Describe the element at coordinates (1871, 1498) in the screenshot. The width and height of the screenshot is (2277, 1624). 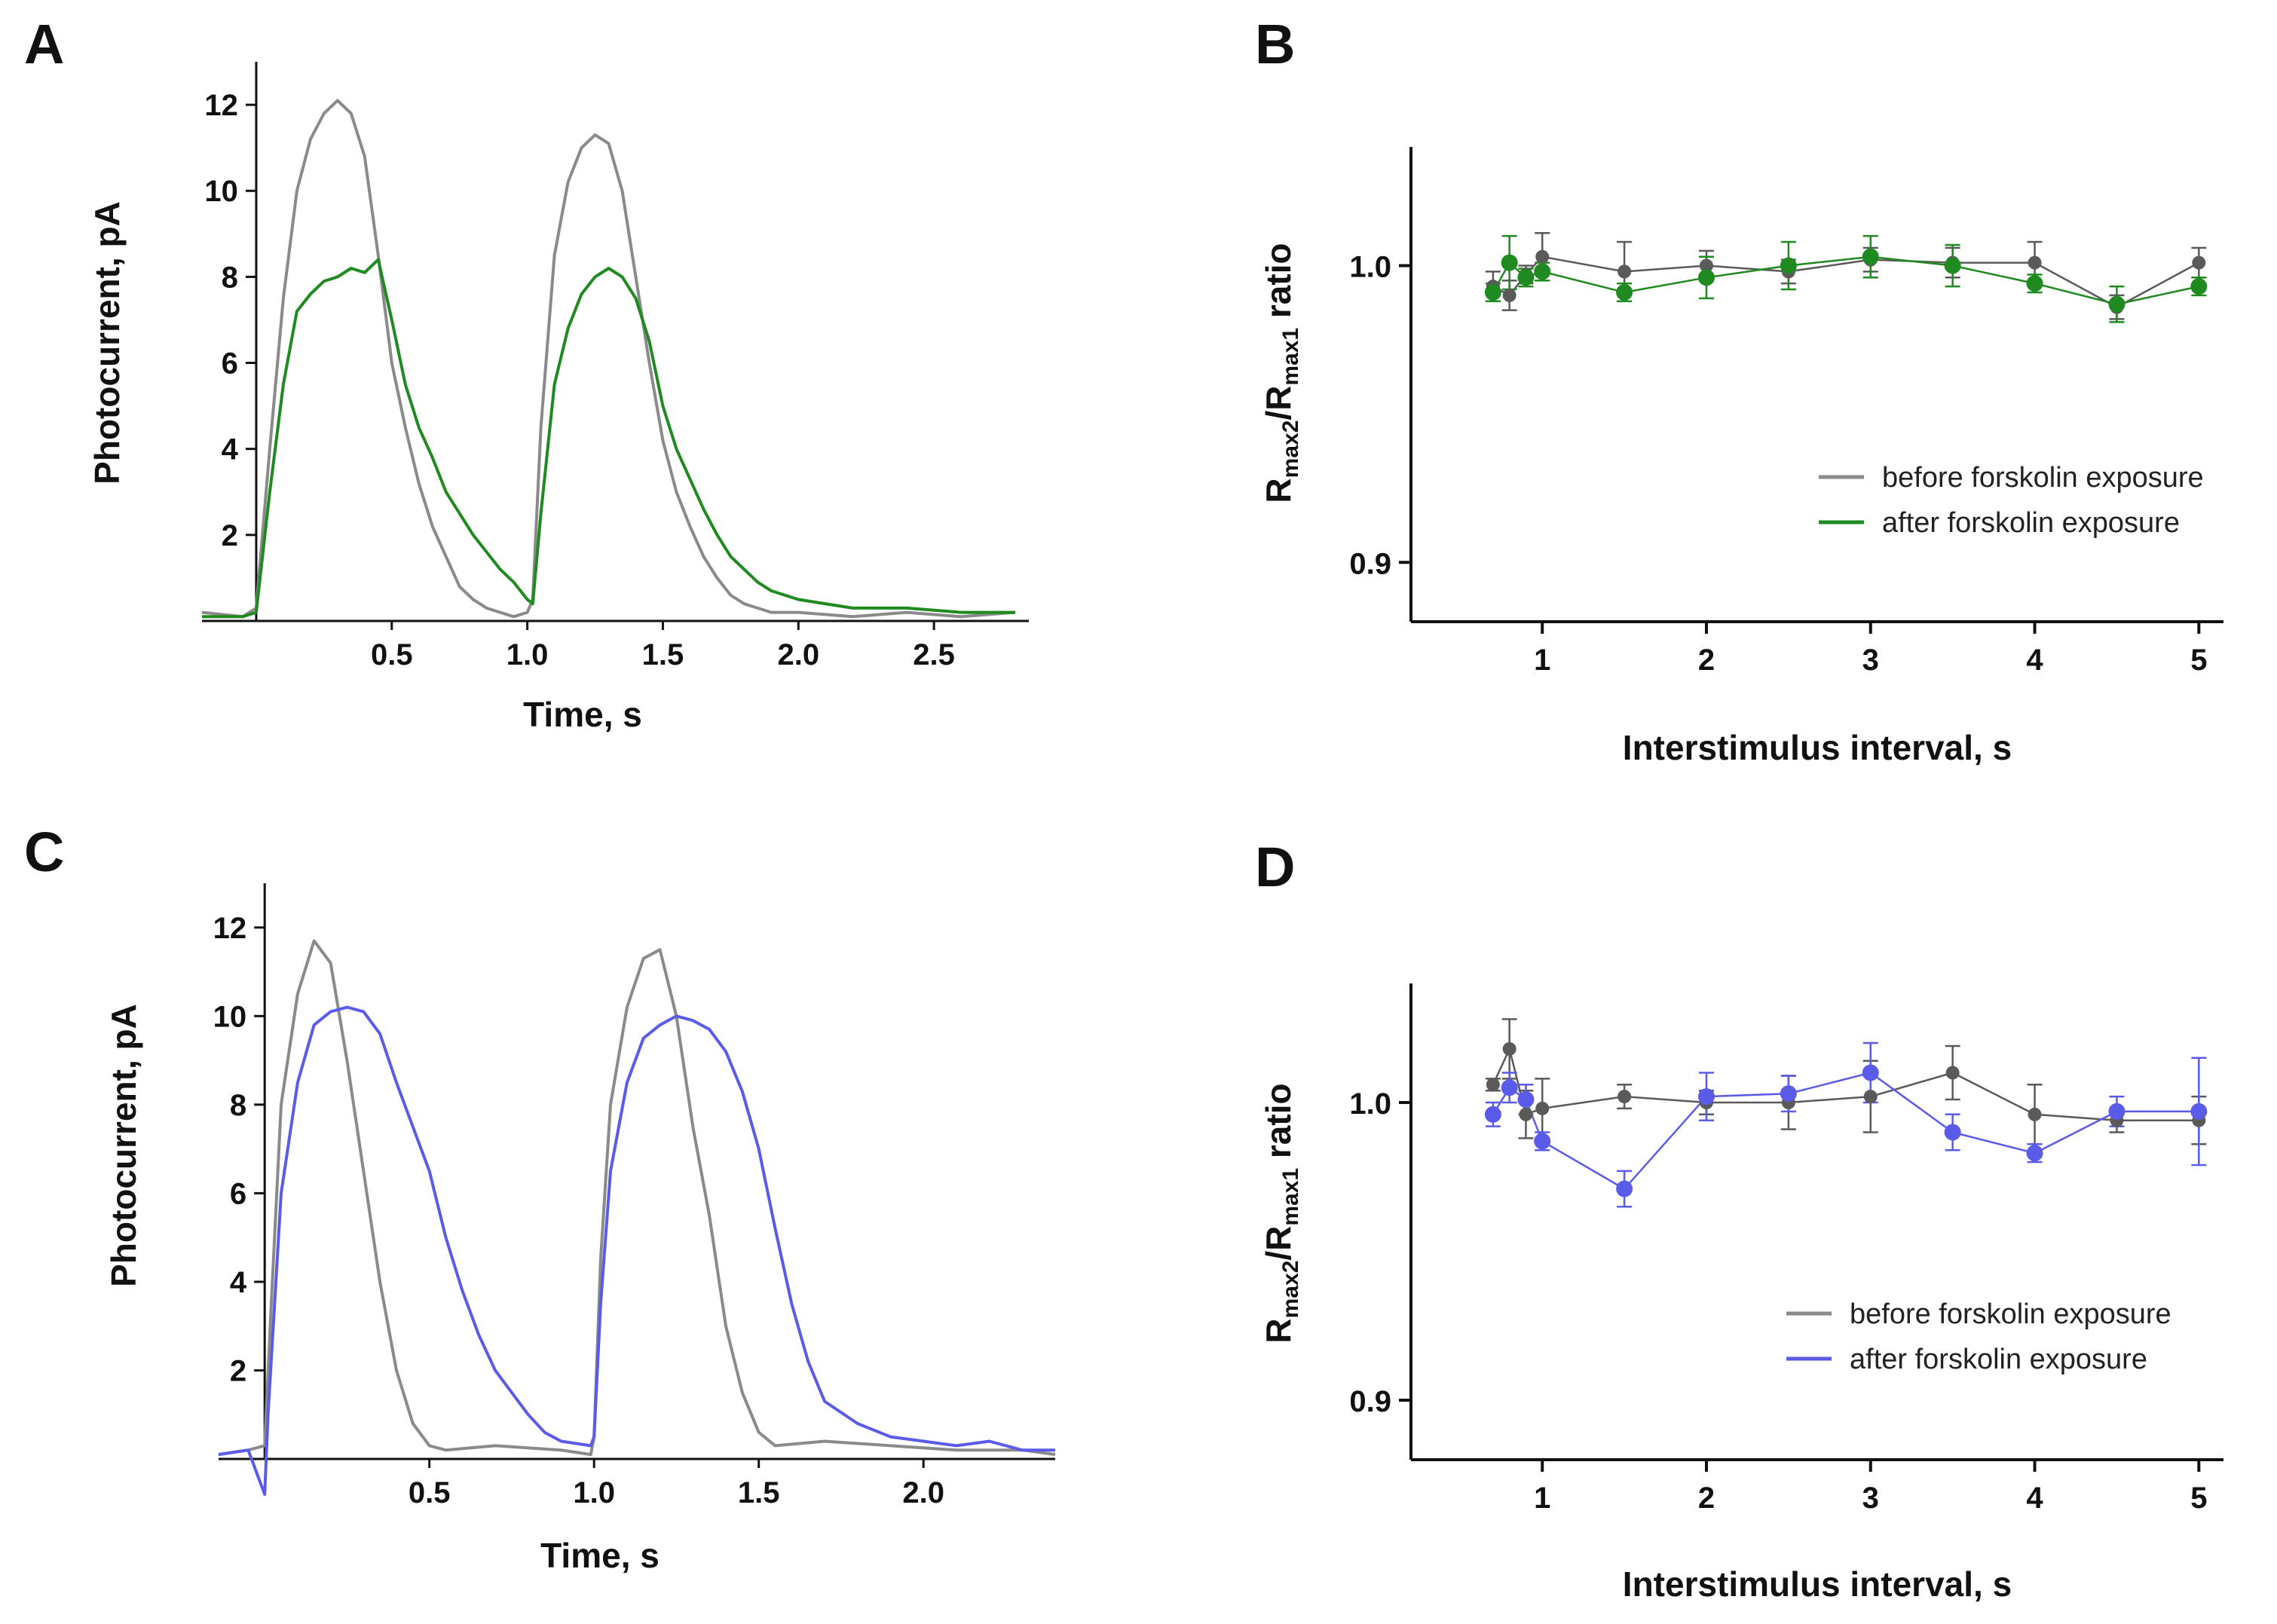
I see `chart-d-x-tick-label: 3` at that location.